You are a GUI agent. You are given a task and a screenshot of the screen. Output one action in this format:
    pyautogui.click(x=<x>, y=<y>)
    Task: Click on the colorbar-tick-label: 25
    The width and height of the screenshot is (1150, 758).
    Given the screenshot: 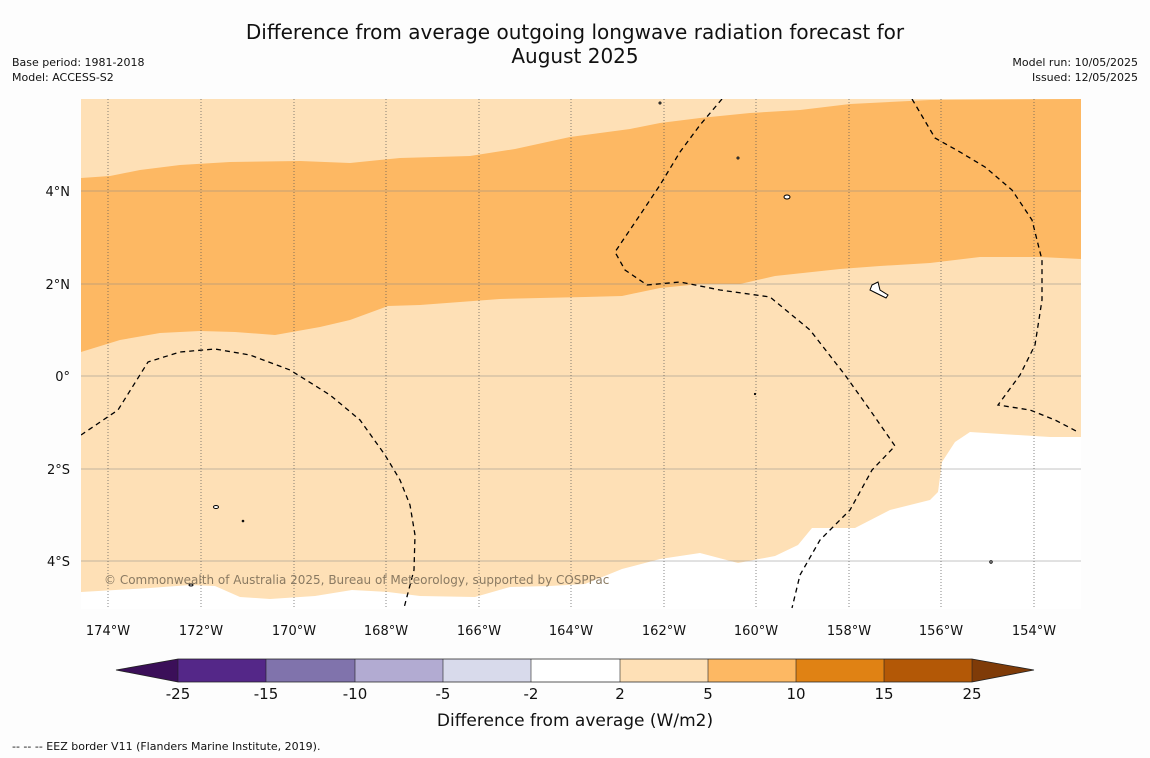 What is the action you would take?
    pyautogui.click(x=971, y=694)
    